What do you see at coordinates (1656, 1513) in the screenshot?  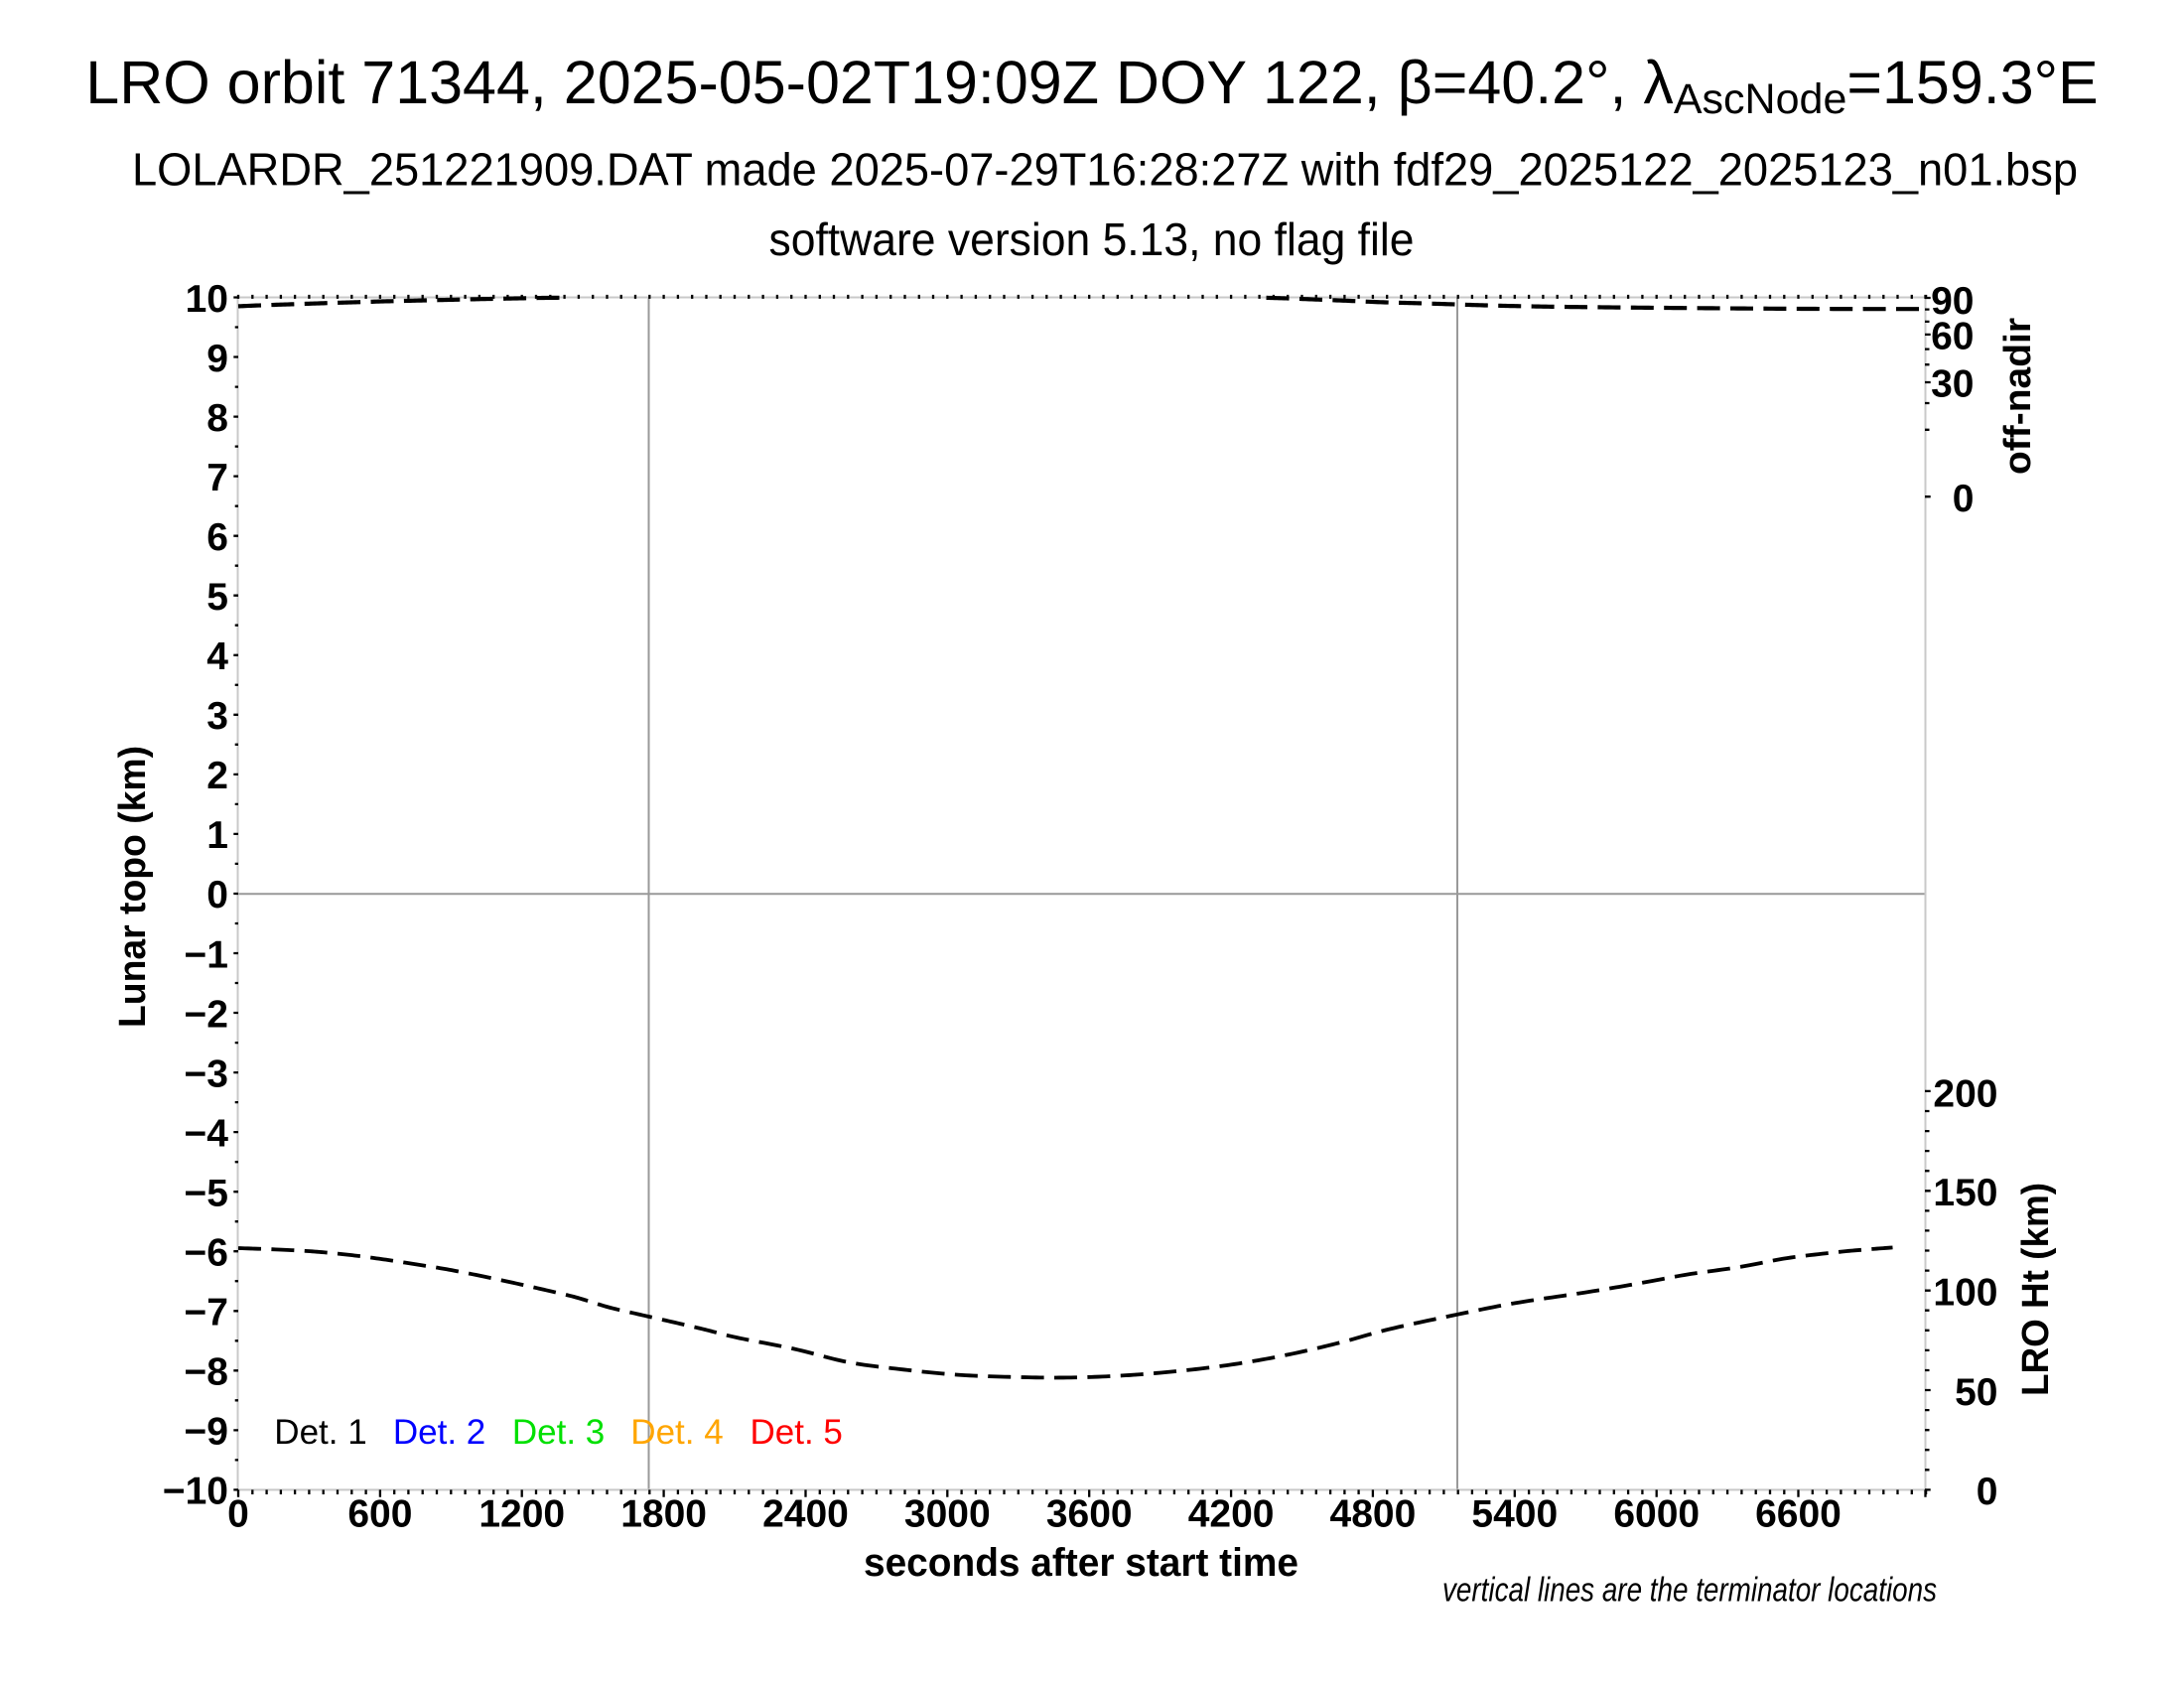 I see `svg-text: 6000` at bounding box center [1656, 1513].